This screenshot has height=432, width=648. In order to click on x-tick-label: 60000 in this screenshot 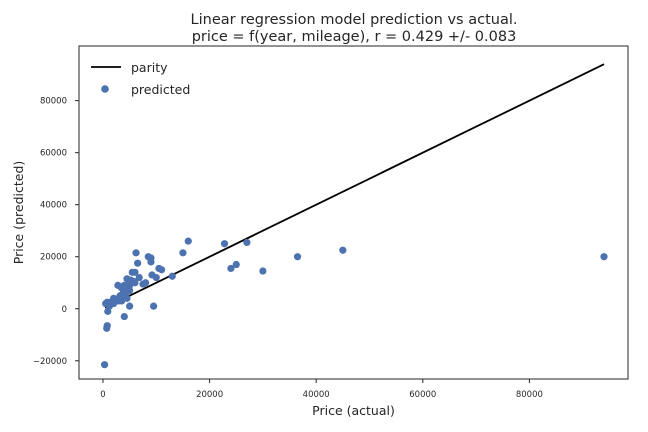, I will do `click(422, 395)`.